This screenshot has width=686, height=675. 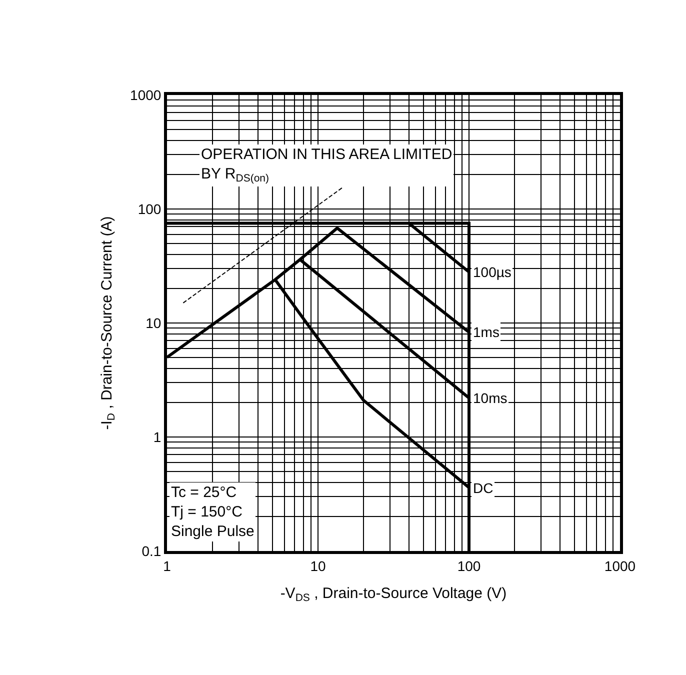 What do you see at coordinates (212, 512) in the screenshot?
I see `annotation: Tc = 25°C Tj = 150°C Single Pulse` at bounding box center [212, 512].